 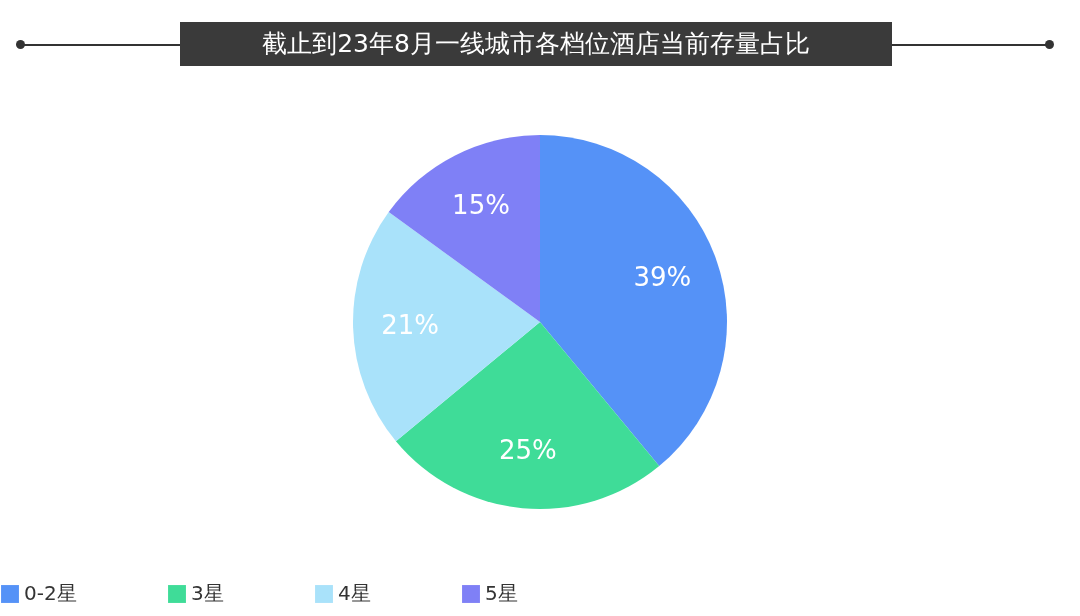 I want to click on data-label: 21%, so click(x=410, y=325).